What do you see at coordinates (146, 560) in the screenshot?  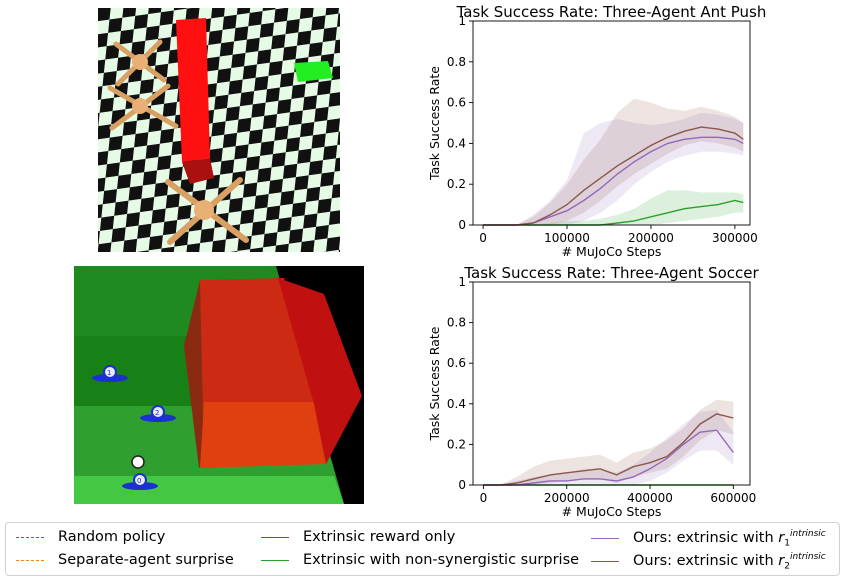 I see `legend-label: Separate-agent surprise` at bounding box center [146, 560].